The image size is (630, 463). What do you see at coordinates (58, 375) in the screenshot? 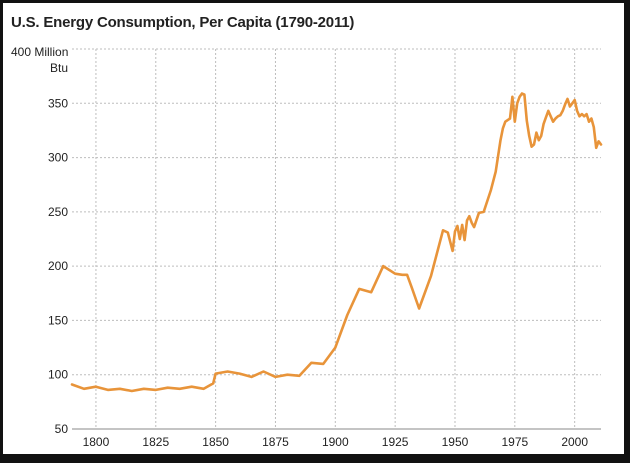
I see `y-tick-label: 100` at bounding box center [58, 375].